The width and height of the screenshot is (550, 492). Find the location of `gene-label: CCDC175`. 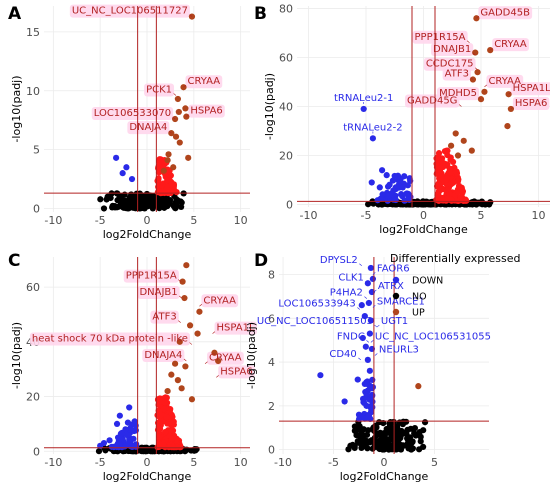

gene-label: CCDC175 is located at coordinates (450, 64).